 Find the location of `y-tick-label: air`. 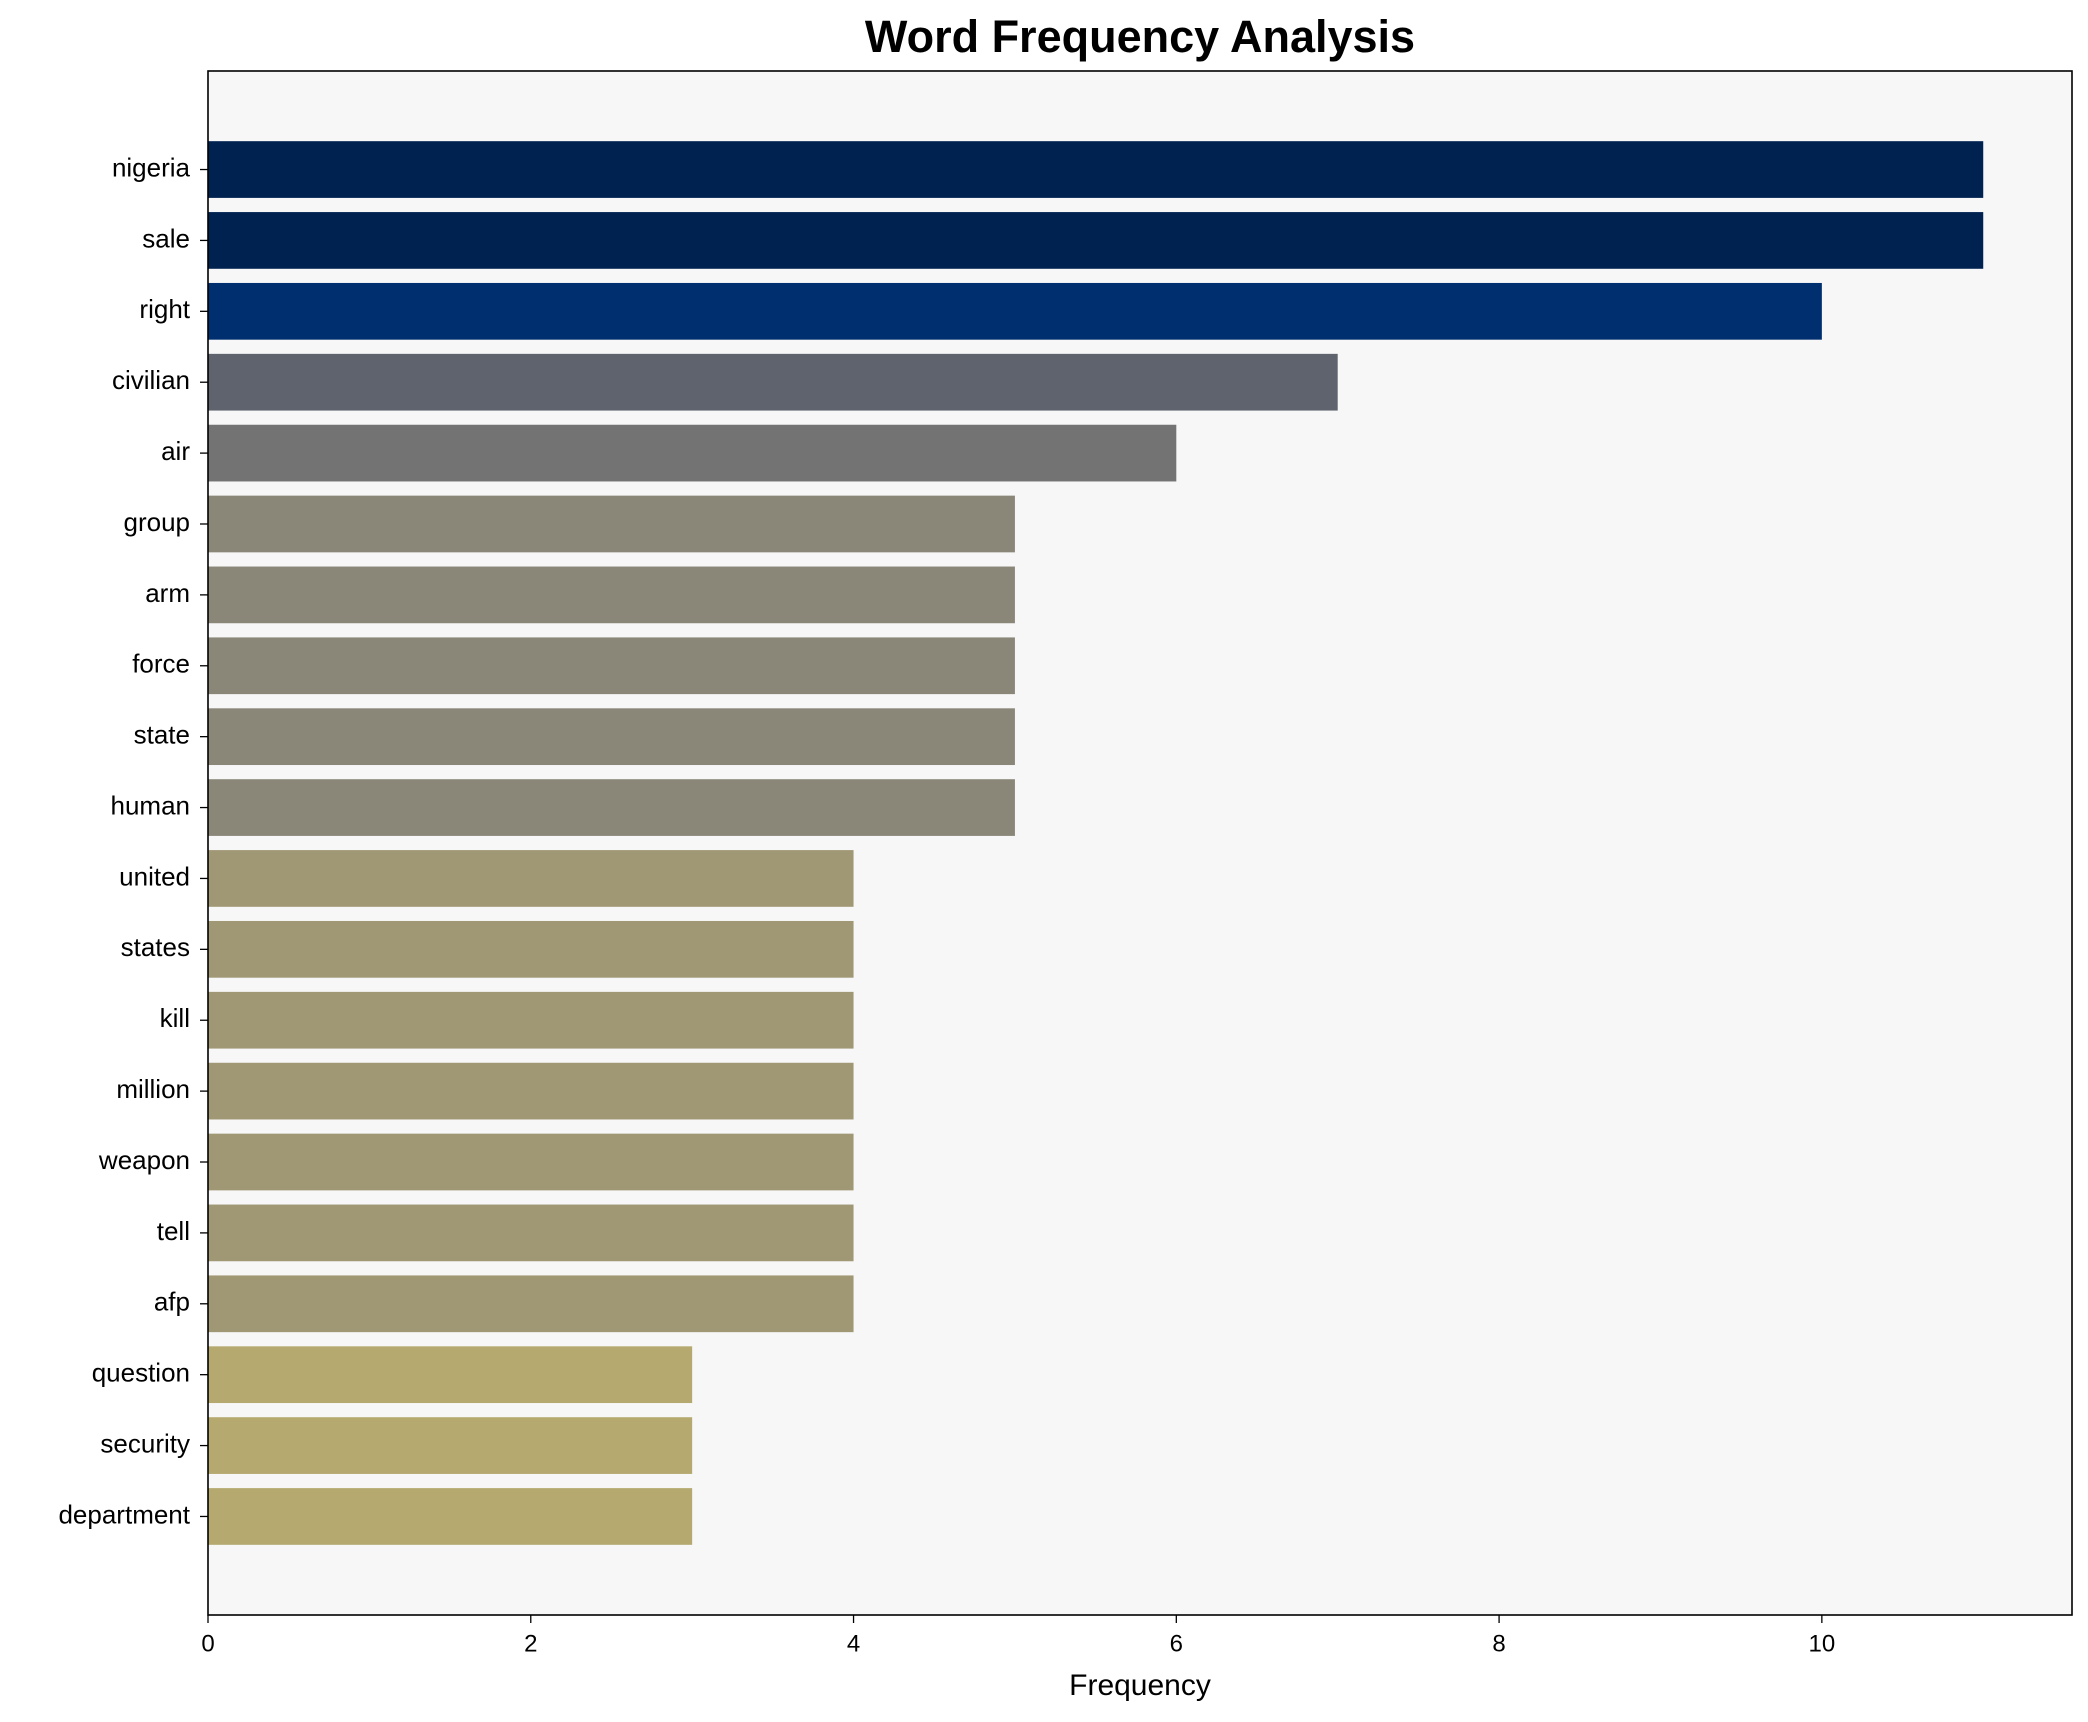

y-tick-label: air is located at coordinates (175, 451).